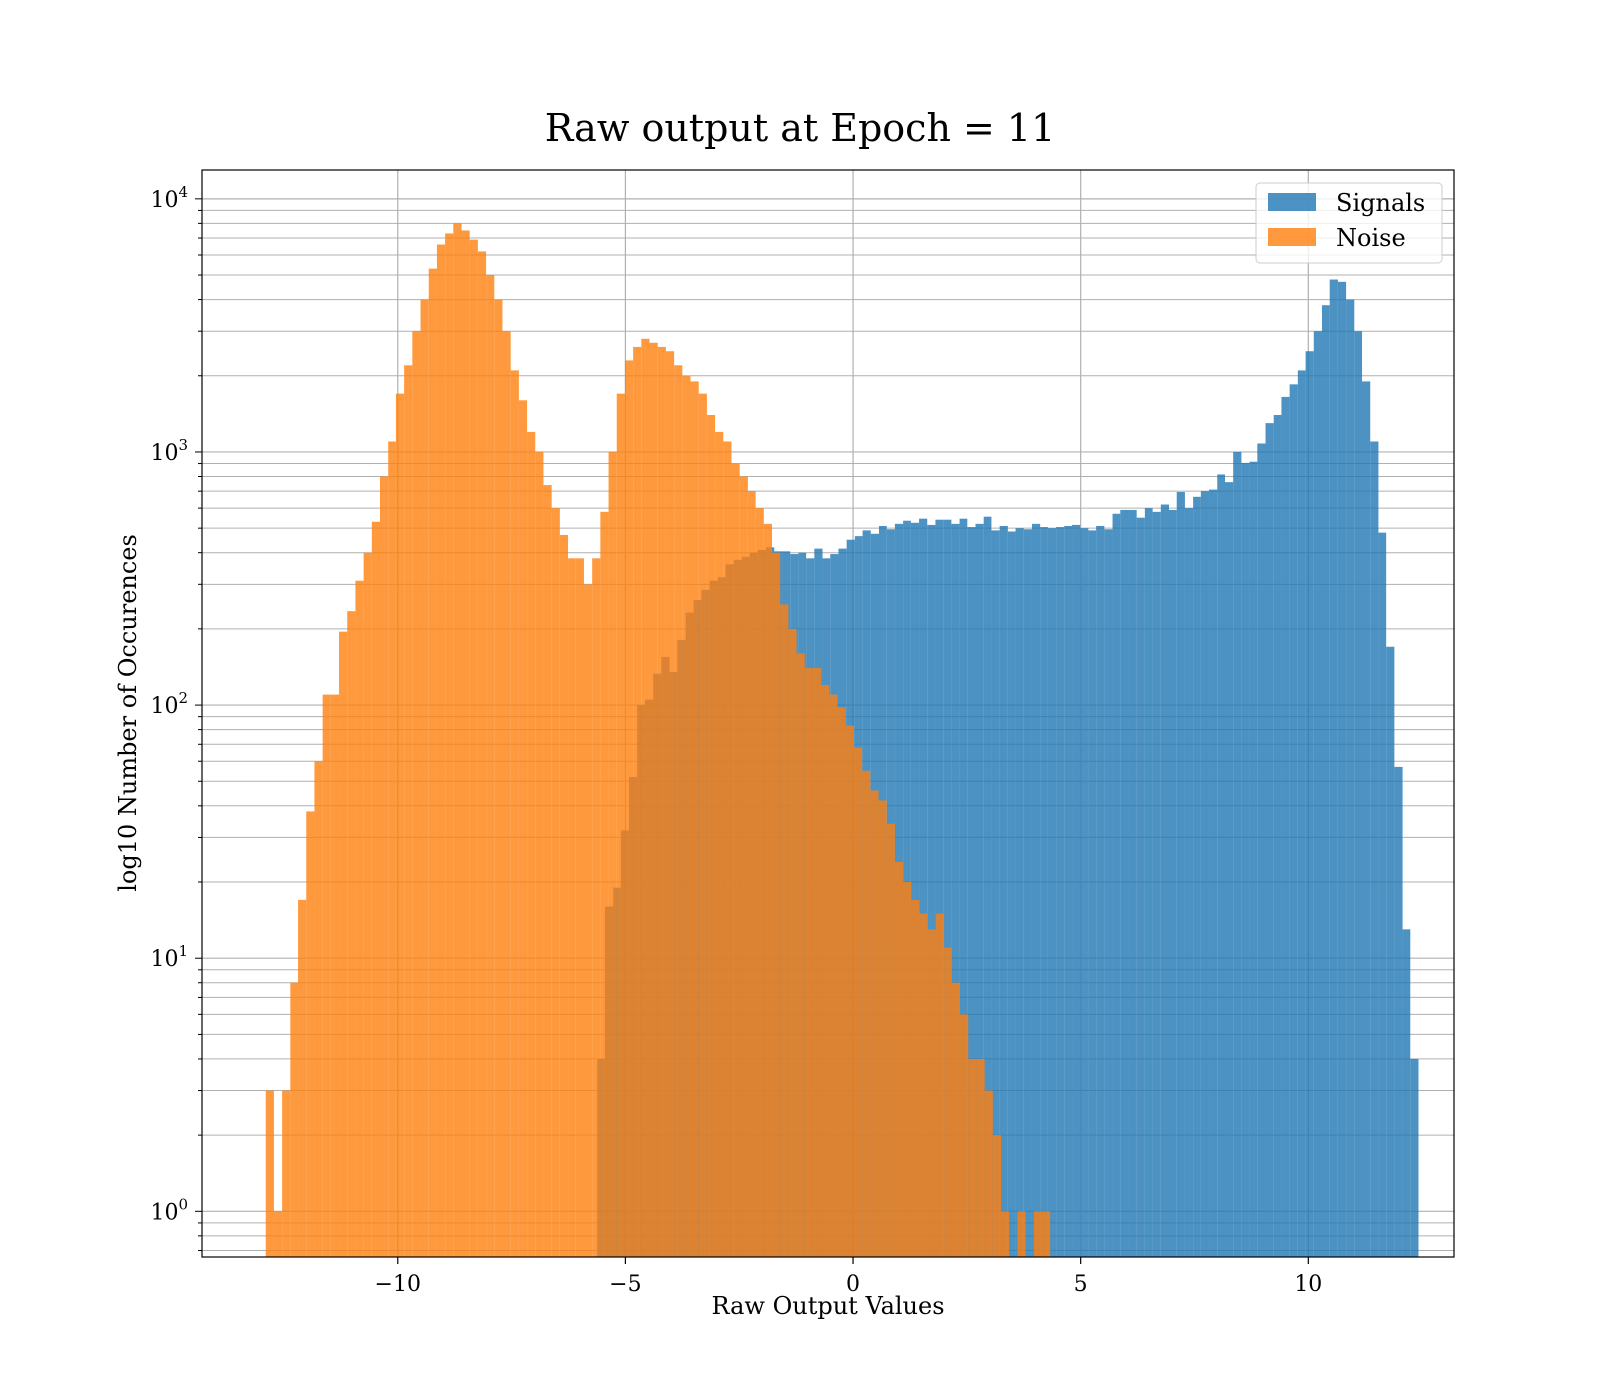 The image size is (1600, 1400). Describe the element at coordinates (1292, 237) in the screenshot. I see `legend-swatch-noise` at that location.